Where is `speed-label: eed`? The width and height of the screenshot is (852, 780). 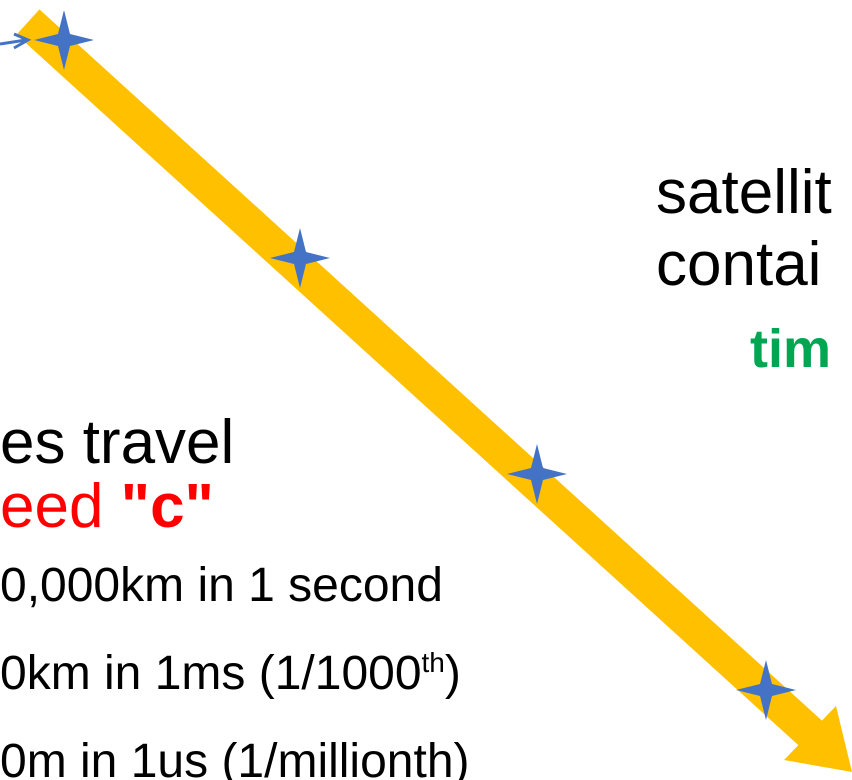 speed-label: eed is located at coordinates (60, 506).